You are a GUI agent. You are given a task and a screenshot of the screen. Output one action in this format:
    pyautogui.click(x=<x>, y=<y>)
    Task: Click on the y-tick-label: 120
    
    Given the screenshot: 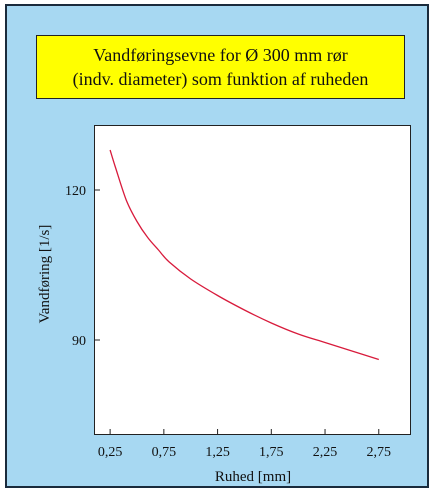 What is the action you would take?
    pyautogui.click(x=75, y=191)
    